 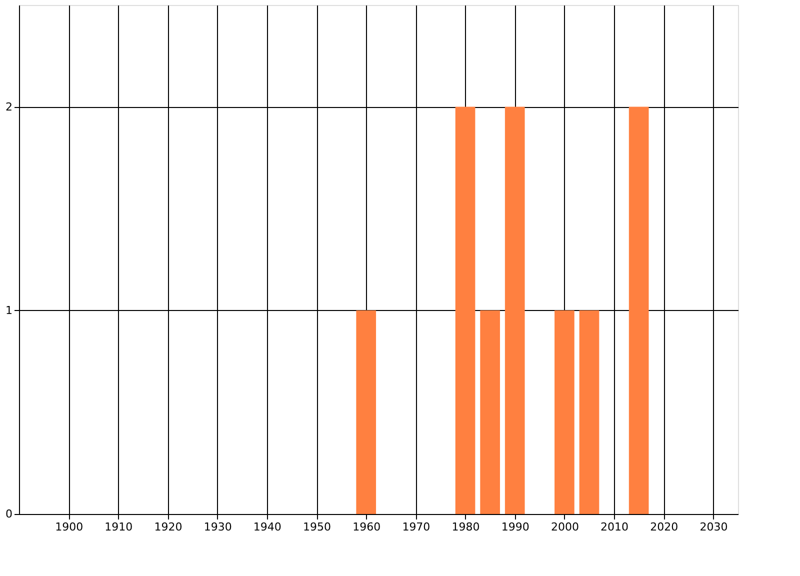 I want to click on x-tick-label: 2030, so click(x=714, y=527).